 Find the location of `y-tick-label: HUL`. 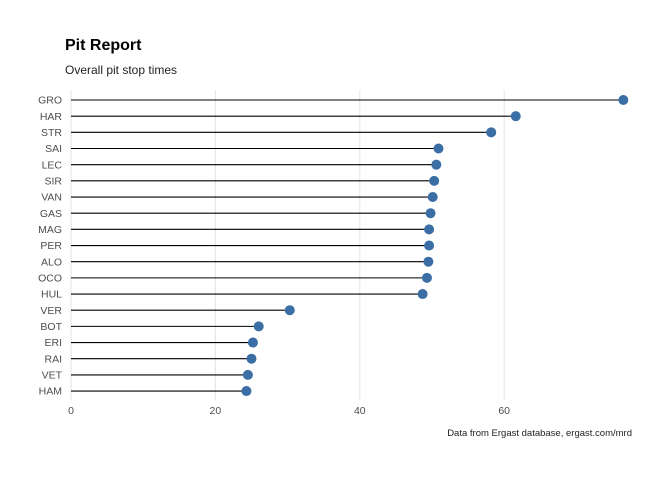

y-tick-label: HUL is located at coordinates (51, 295).